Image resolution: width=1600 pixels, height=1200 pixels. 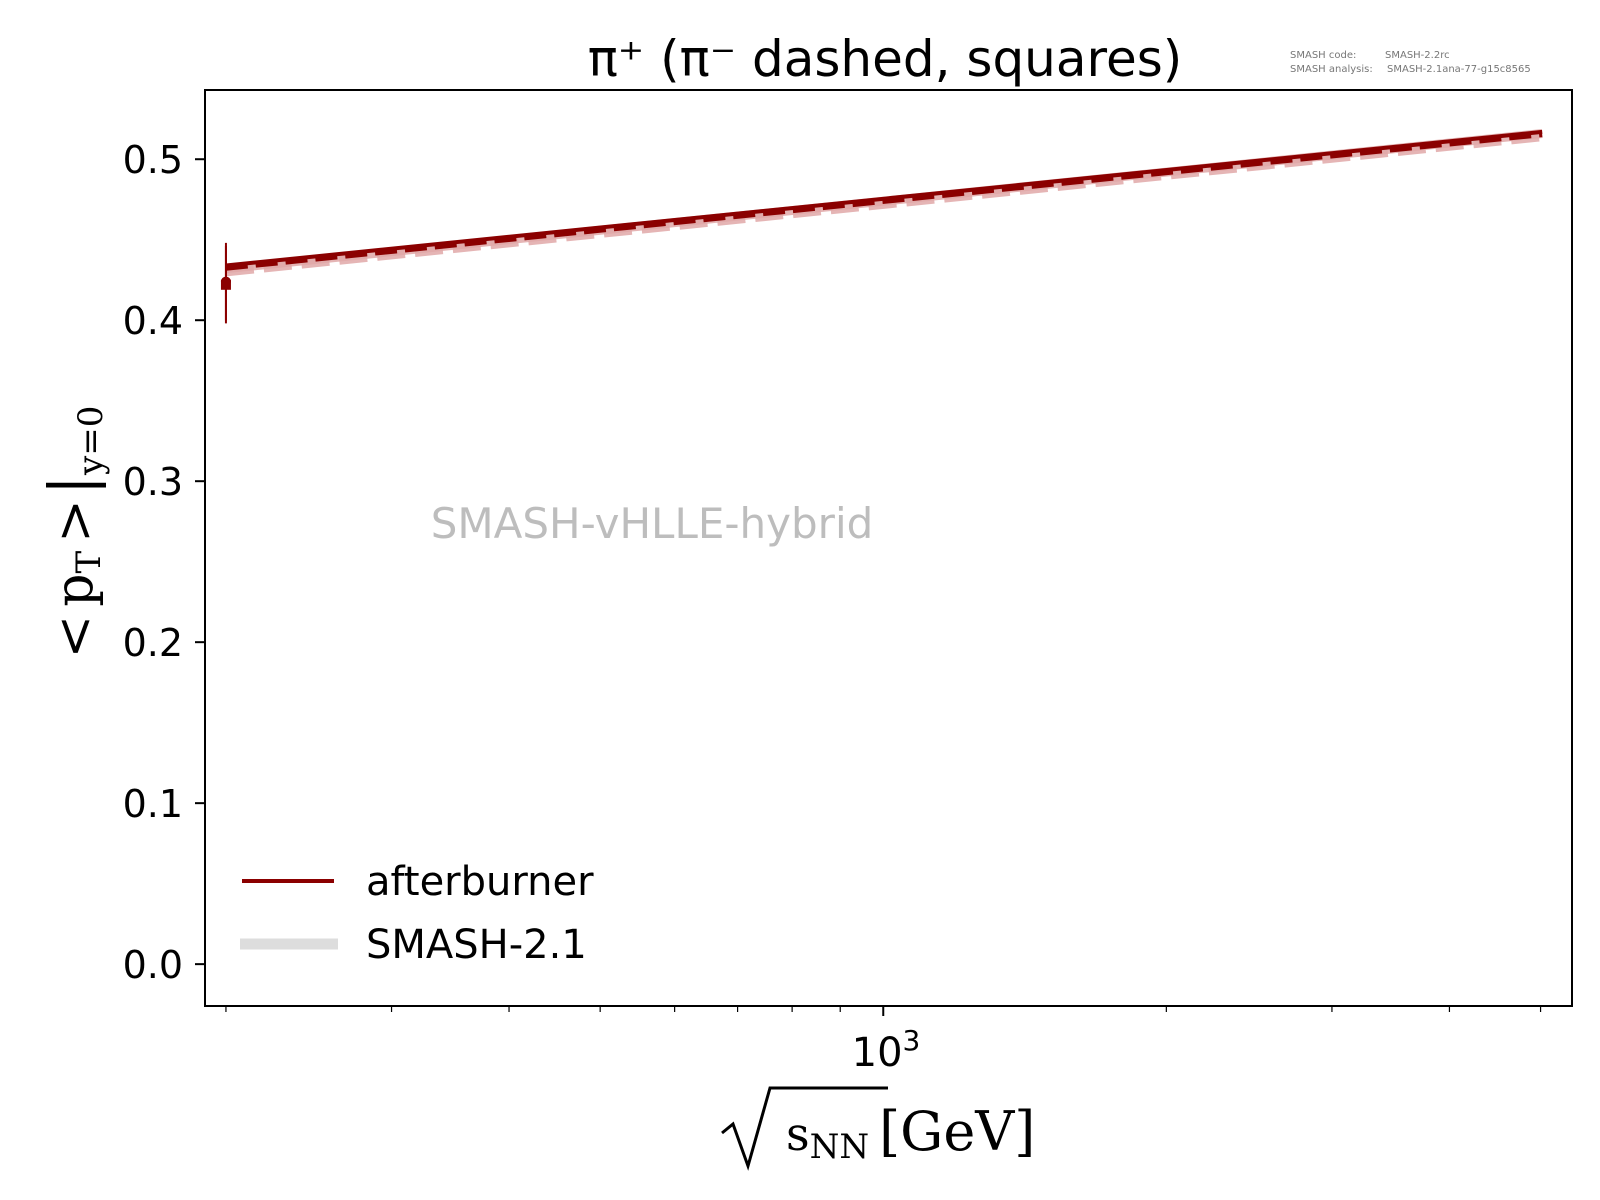 I want to click on version-code-value: SMASH-2.2rc, so click(x=1417, y=55).